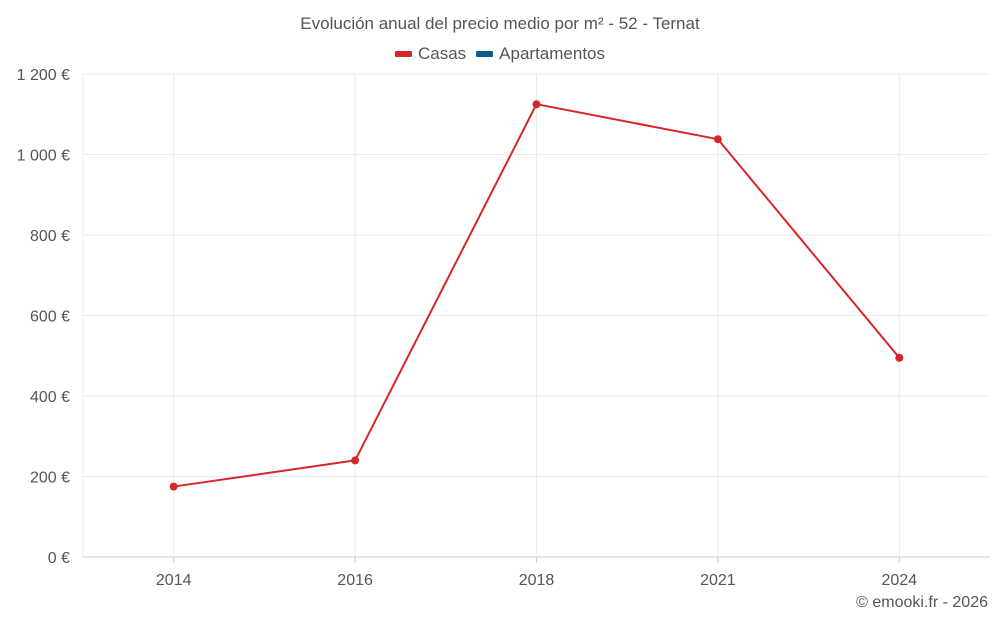 Image resolution: width=1000 pixels, height=625 pixels. Describe the element at coordinates (355, 460) in the screenshot. I see `data-point-casas-2016` at that location.